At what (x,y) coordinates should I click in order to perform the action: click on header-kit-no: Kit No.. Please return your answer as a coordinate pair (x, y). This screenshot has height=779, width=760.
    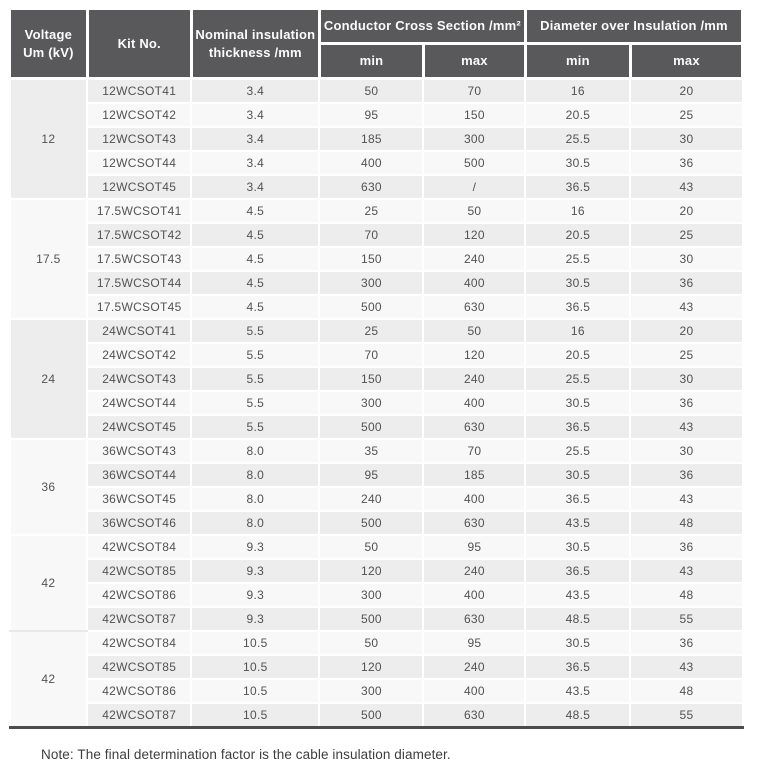
    Looking at the image, I should click on (139, 43).